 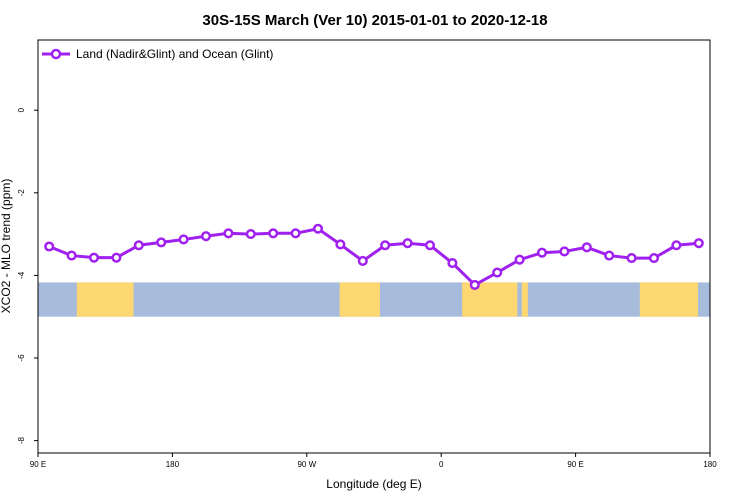 I want to click on y-tick-label: -8, so click(x=21, y=441).